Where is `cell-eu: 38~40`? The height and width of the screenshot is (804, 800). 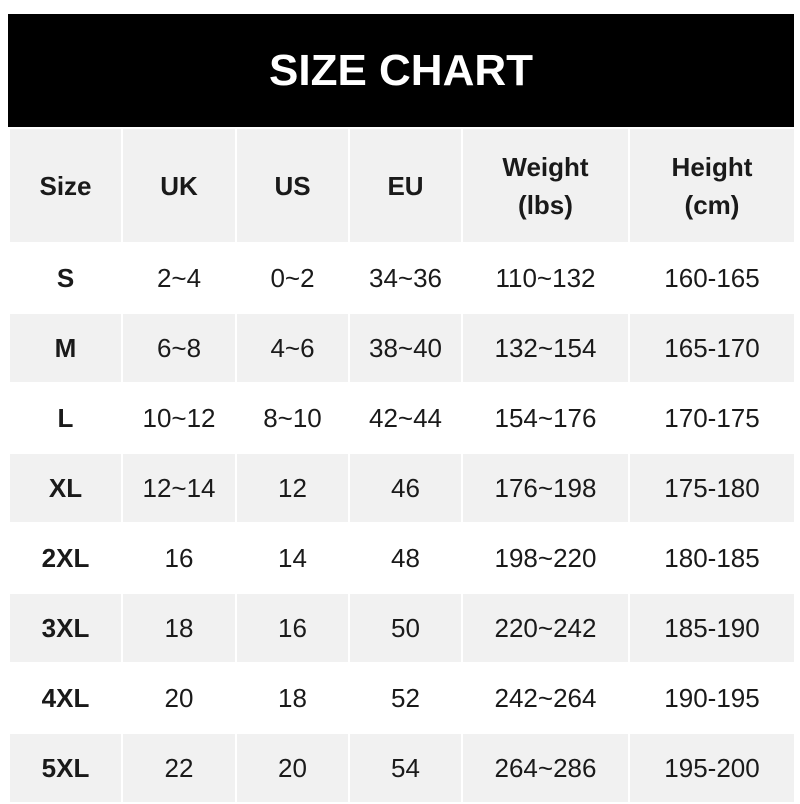
cell-eu: 38~40 is located at coordinates (405, 348).